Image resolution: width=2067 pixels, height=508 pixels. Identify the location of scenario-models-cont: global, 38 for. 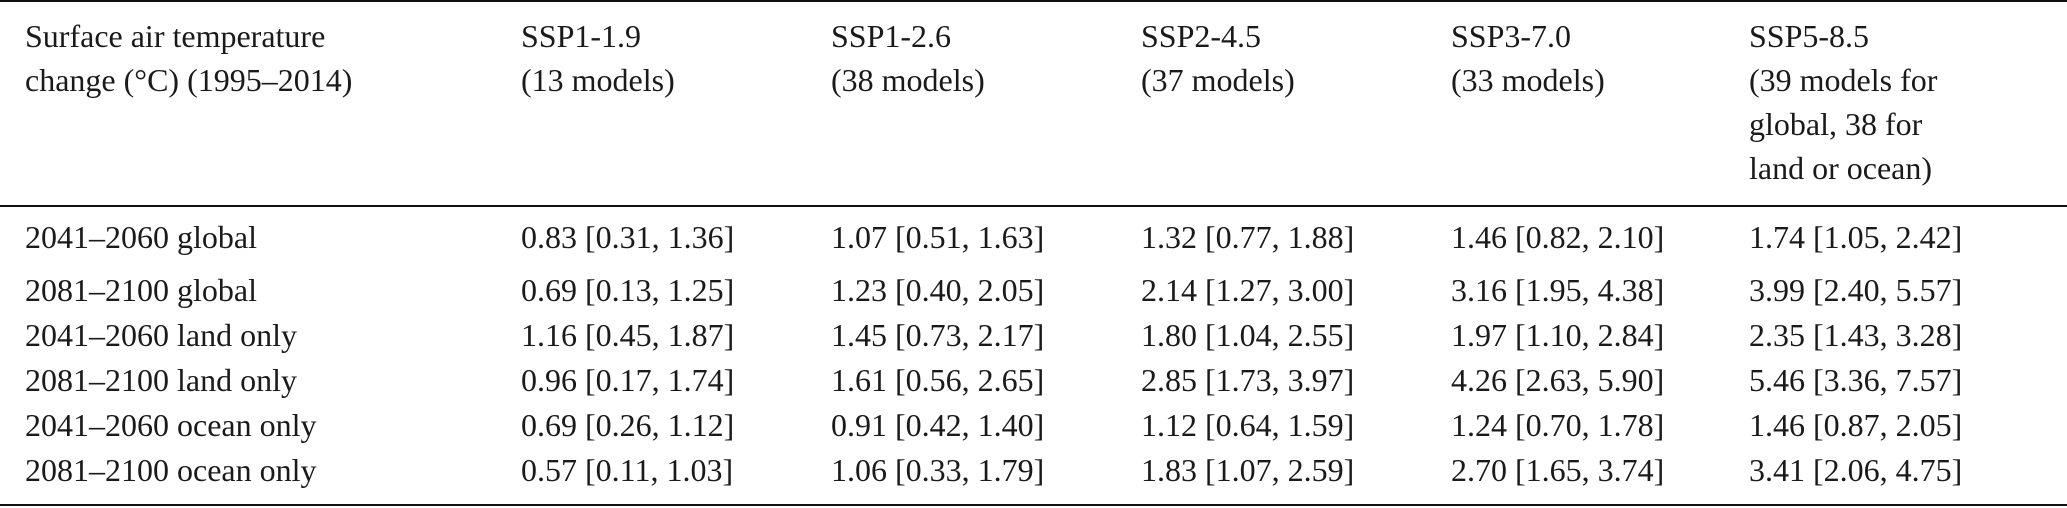
(1836, 124).